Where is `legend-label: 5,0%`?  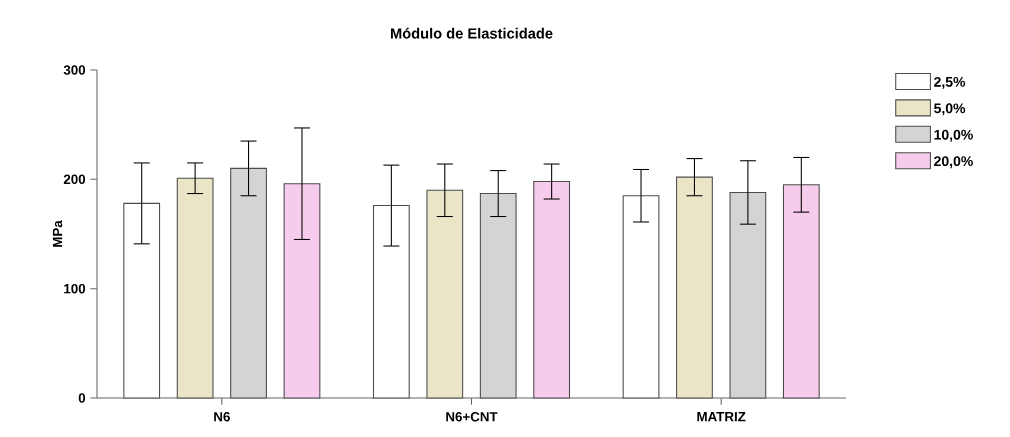
legend-label: 5,0% is located at coordinates (950, 109).